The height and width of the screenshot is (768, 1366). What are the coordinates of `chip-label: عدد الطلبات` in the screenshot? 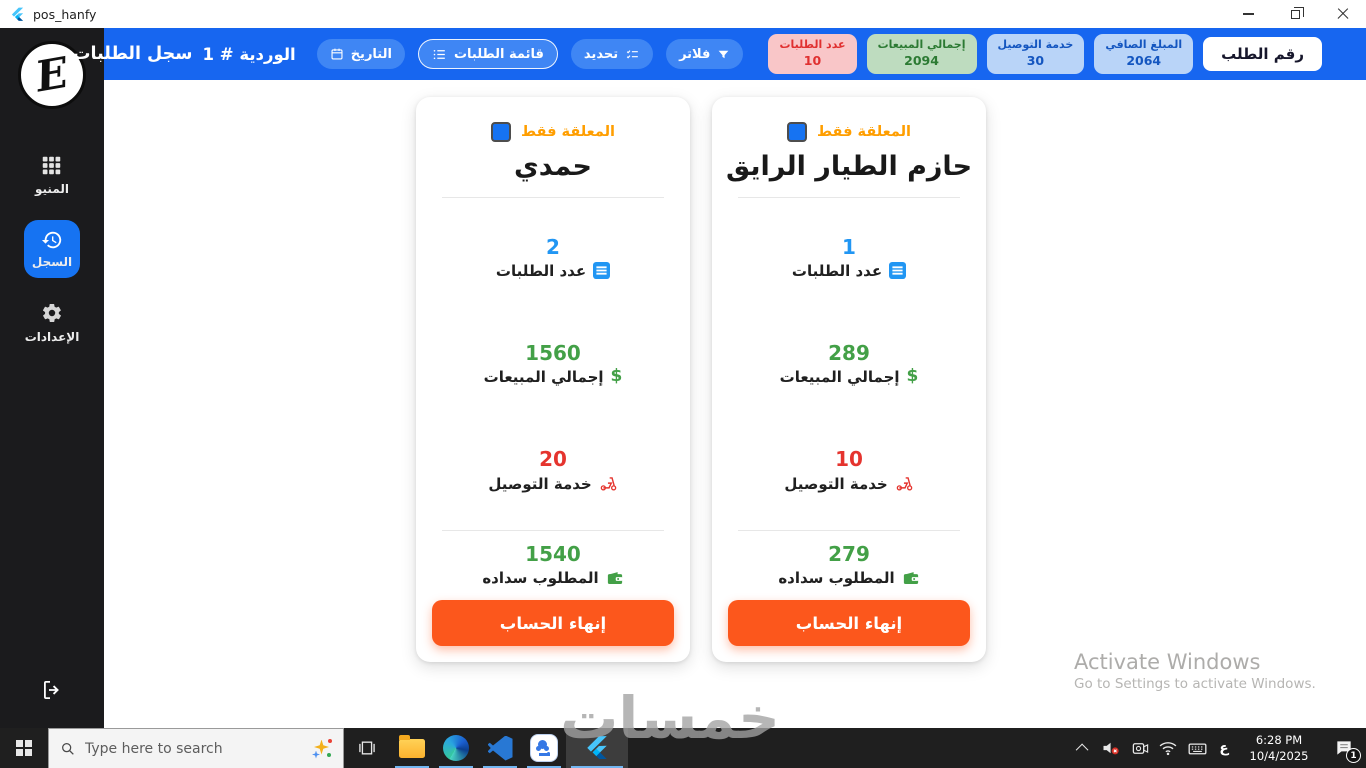 It's located at (812, 45).